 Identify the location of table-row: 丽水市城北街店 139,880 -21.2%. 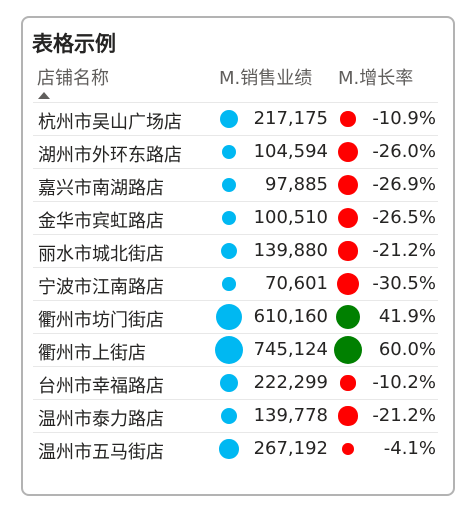
(235, 250).